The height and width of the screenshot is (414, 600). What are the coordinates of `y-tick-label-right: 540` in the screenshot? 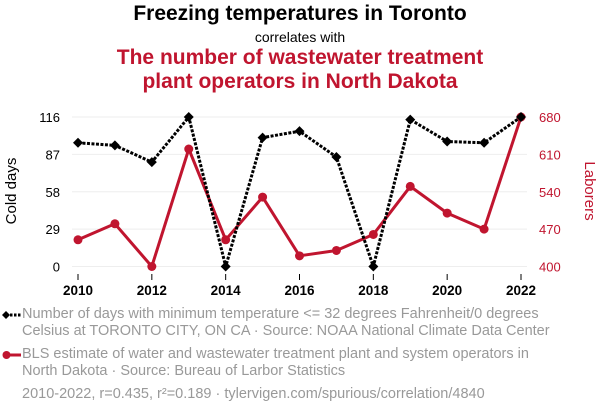 It's located at (550, 192).